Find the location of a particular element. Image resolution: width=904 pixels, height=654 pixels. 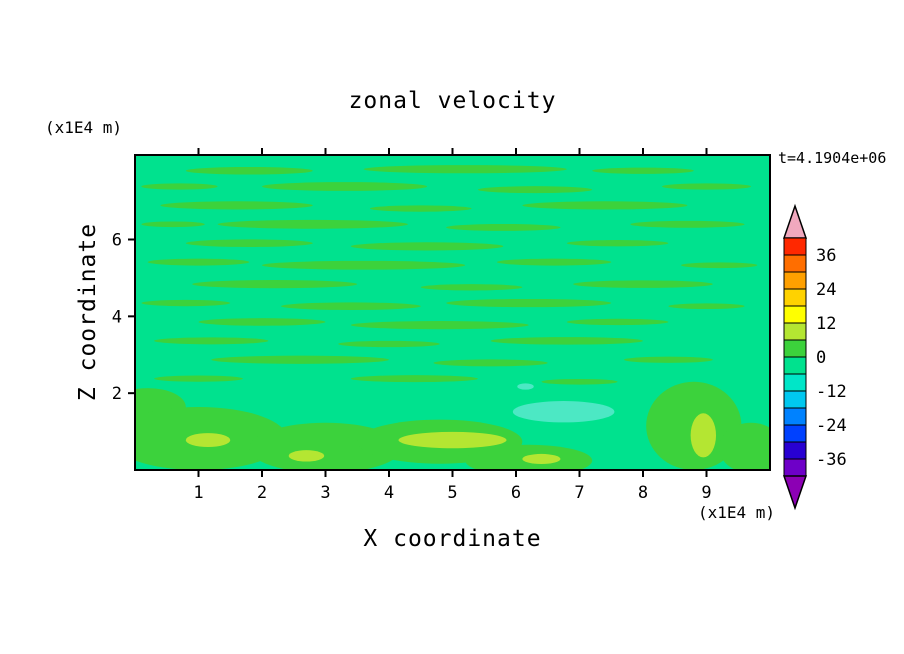

x-tick-label: 5 is located at coordinates (452, 493).